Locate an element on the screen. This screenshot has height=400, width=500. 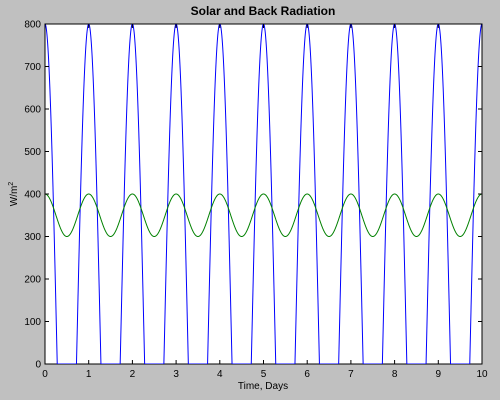
x-tick-label-8: 8 is located at coordinates (395, 374).